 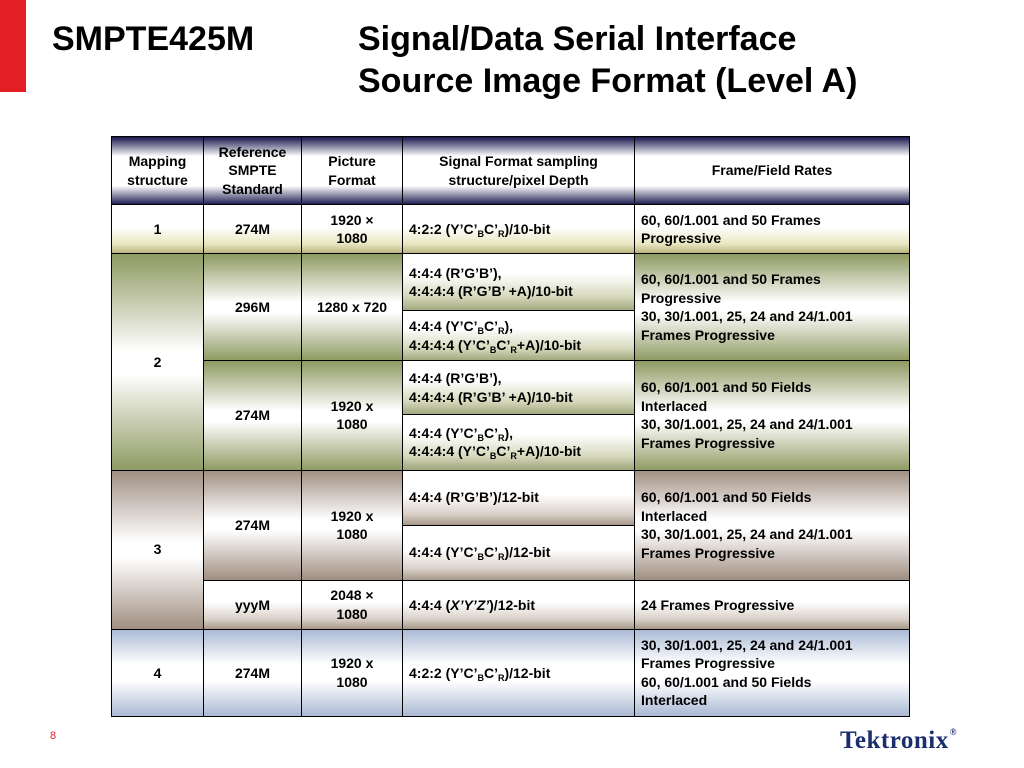 What do you see at coordinates (577, 39) in the screenshot?
I see `title-line-1: Signal/Data Serial Interface` at bounding box center [577, 39].